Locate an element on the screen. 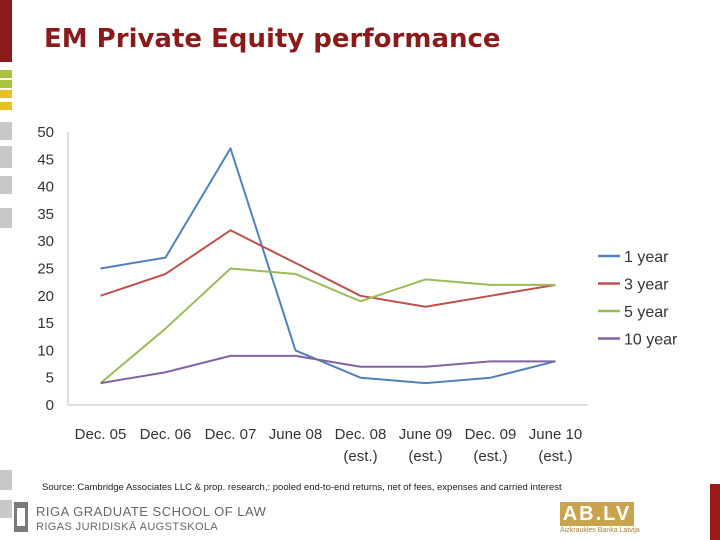  y-axis: 0 5 10 15 20 25 30 35 40 45 50 is located at coordinates (45, 269).